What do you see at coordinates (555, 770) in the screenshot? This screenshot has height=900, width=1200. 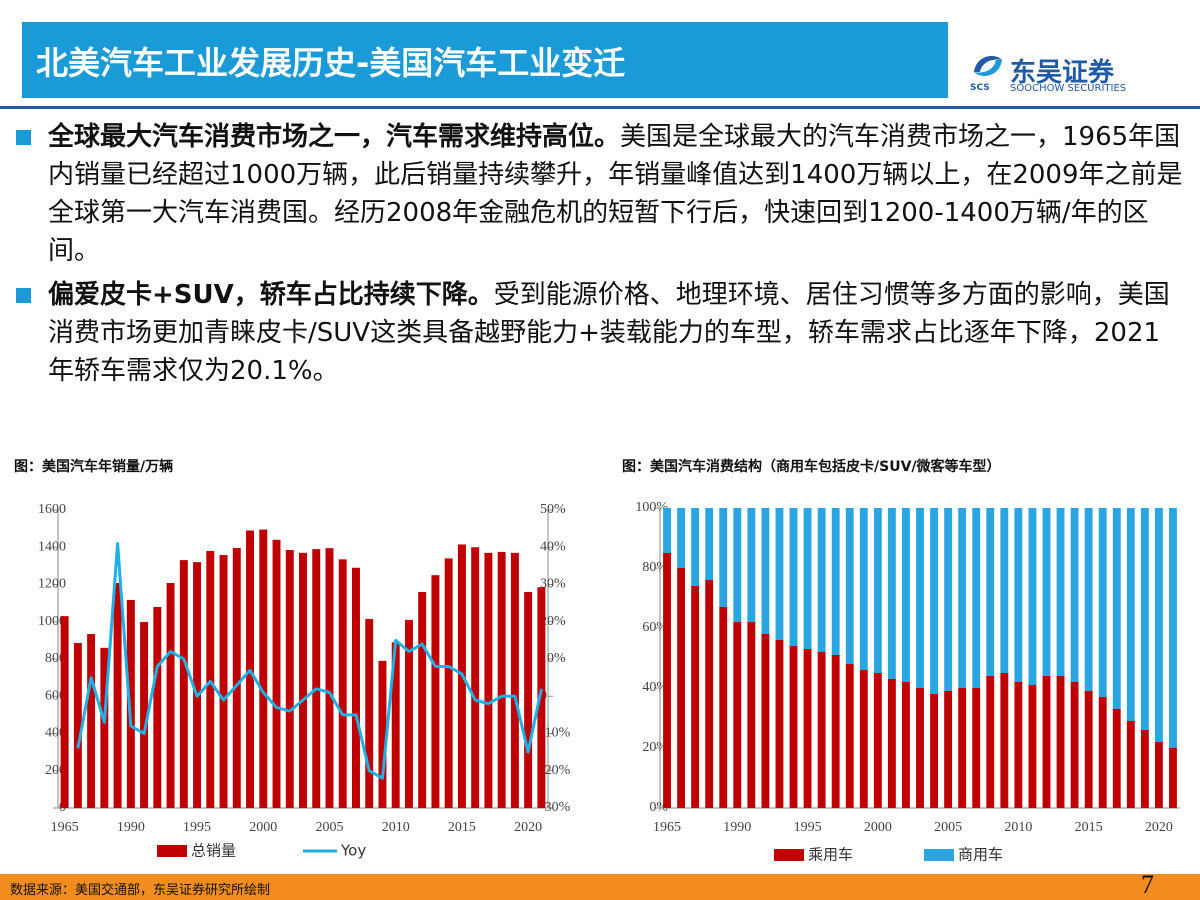 I see `tick-label: -20%` at bounding box center [555, 770].